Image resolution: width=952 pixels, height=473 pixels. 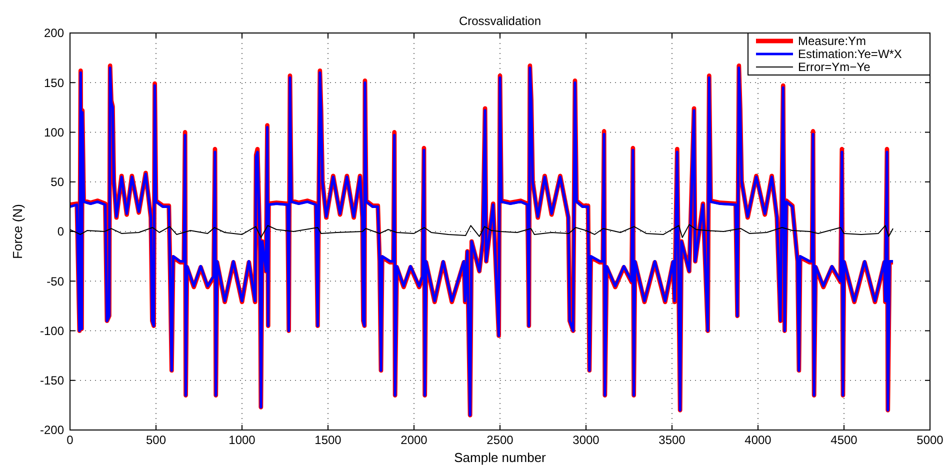 I want to click on y-tick-label: -50, so click(x=55, y=281).